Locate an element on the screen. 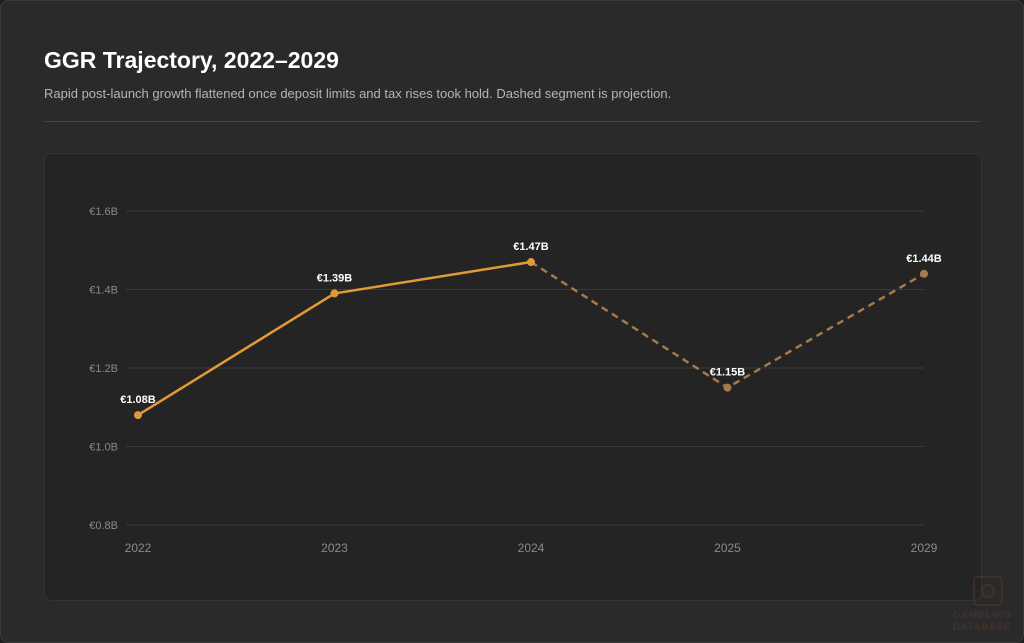  watermark-logo-icon is located at coordinates (988, 591).